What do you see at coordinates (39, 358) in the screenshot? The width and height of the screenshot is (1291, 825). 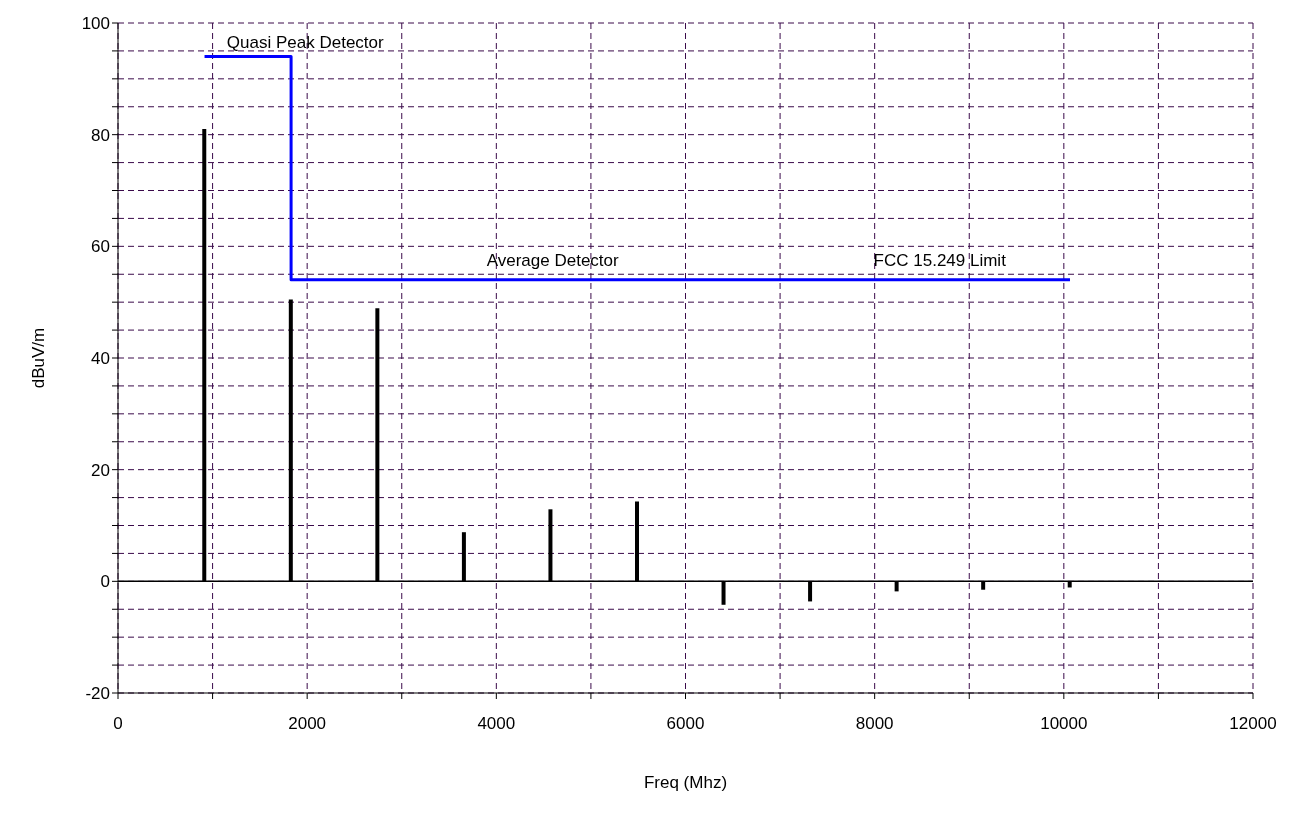 I see `y-axis-title: dBuV/m` at bounding box center [39, 358].